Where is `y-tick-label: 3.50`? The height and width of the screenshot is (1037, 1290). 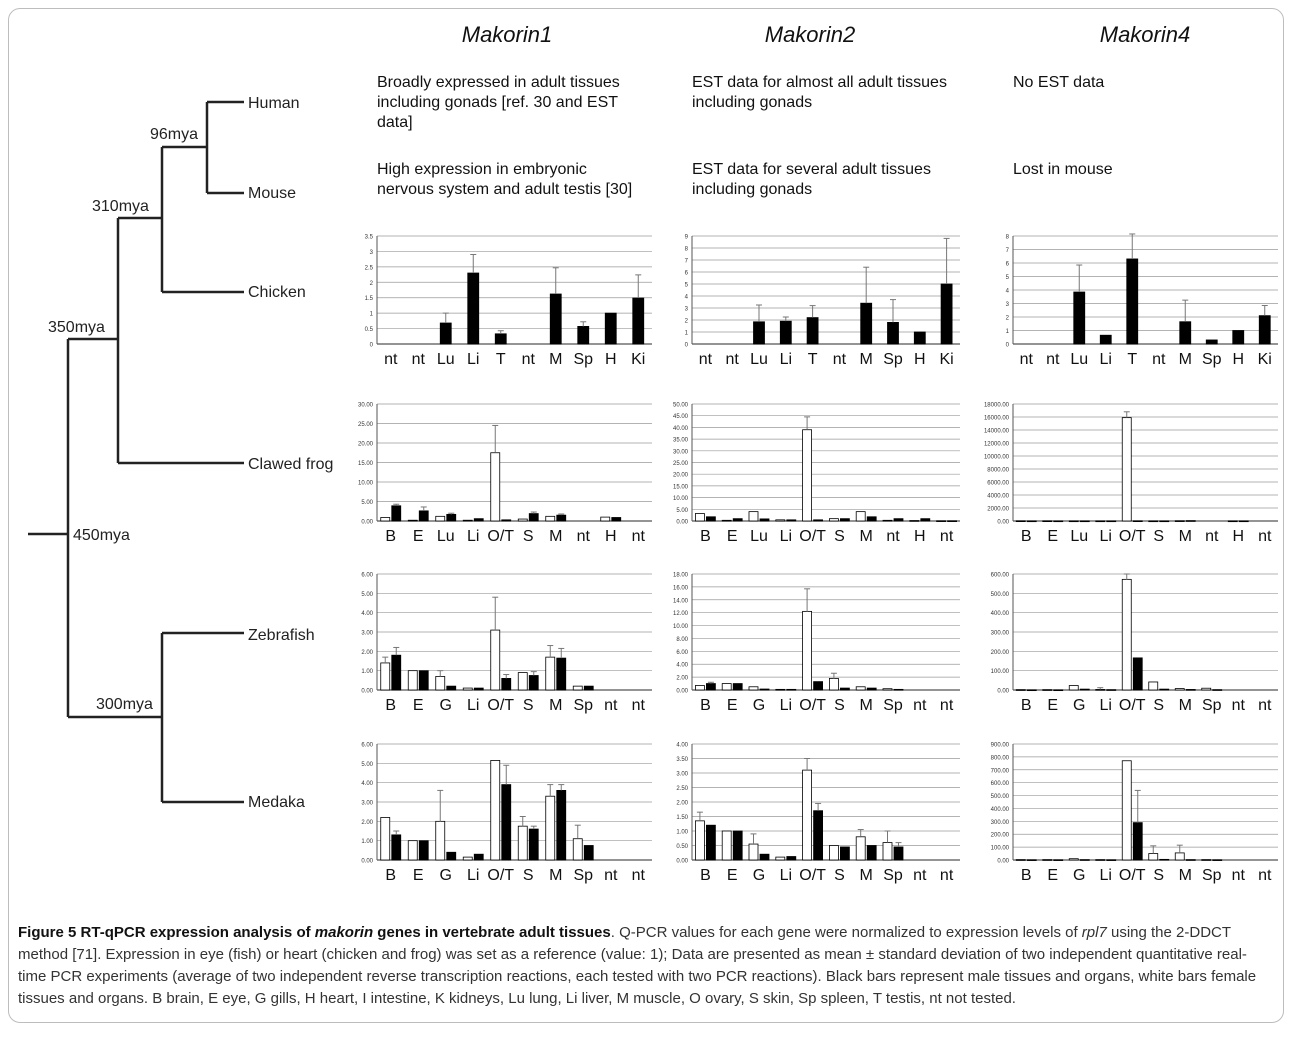
y-tick-label: 3.50 is located at coordinates (682, 760).